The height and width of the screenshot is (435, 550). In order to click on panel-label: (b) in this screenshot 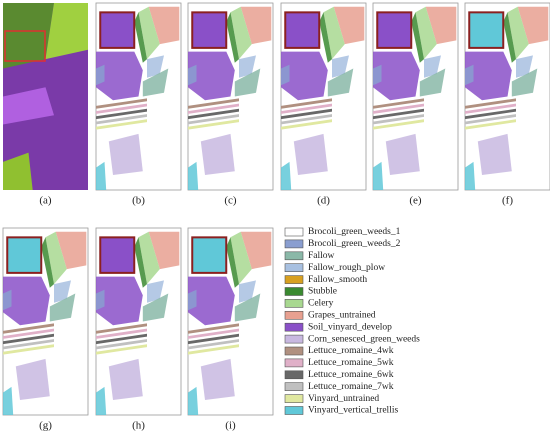, I will do `click(138, 201)`.